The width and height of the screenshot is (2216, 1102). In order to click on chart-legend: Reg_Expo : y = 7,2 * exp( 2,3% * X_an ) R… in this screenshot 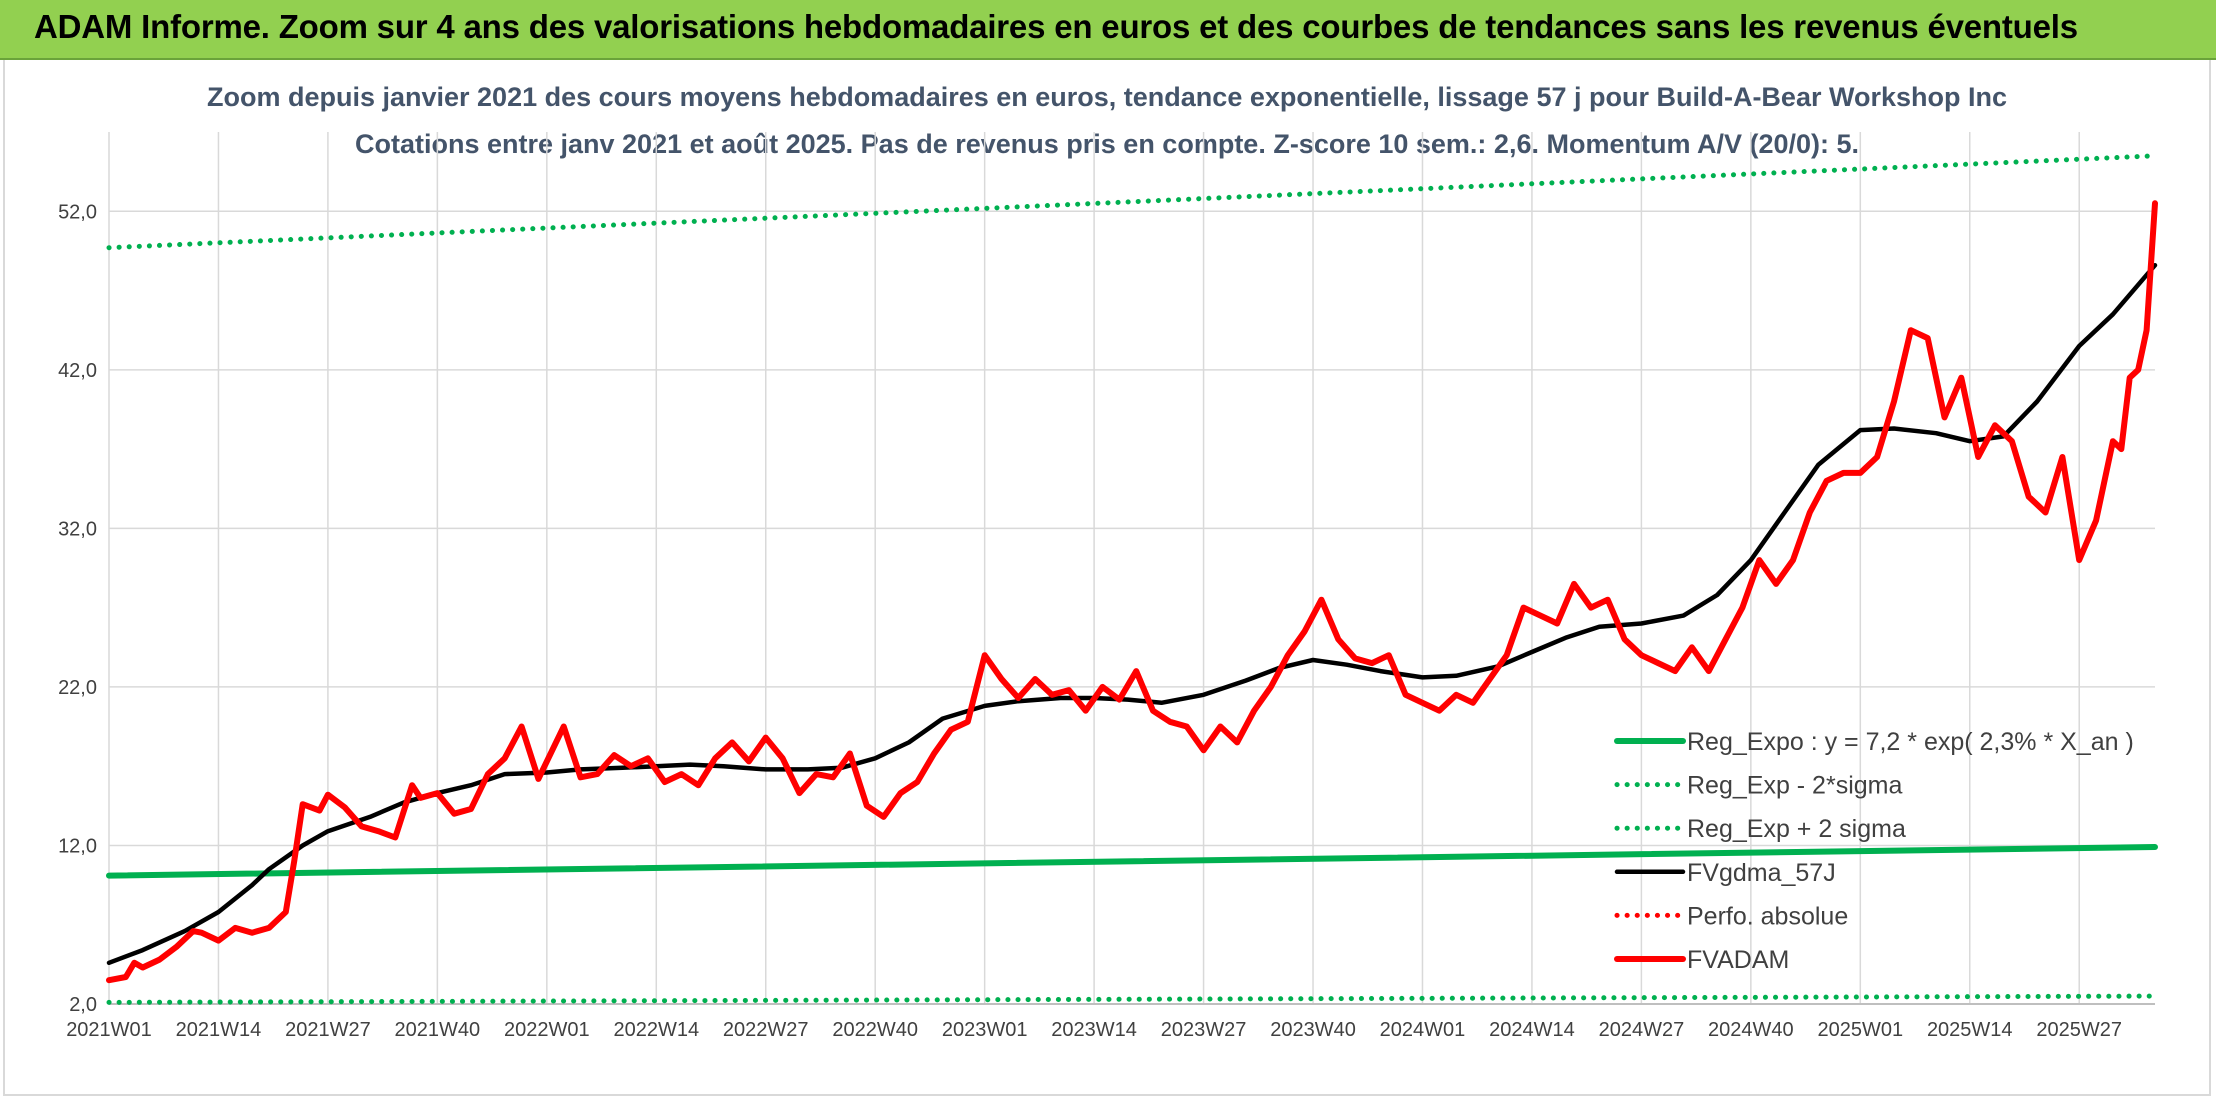, I will do `click(1874, 851)`.